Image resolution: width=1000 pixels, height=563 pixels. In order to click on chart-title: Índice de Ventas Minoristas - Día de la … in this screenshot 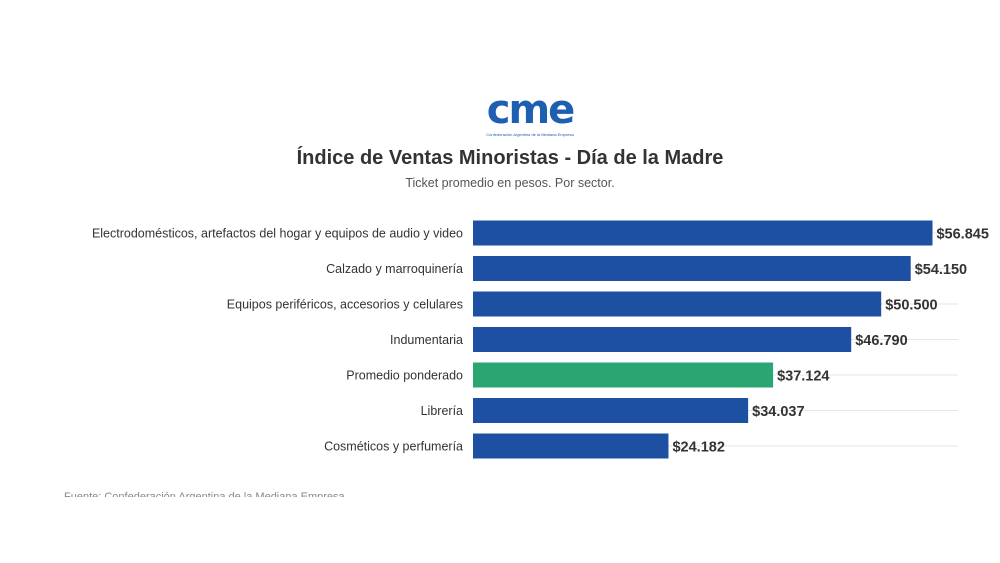, I will do `click(510, 158)`.